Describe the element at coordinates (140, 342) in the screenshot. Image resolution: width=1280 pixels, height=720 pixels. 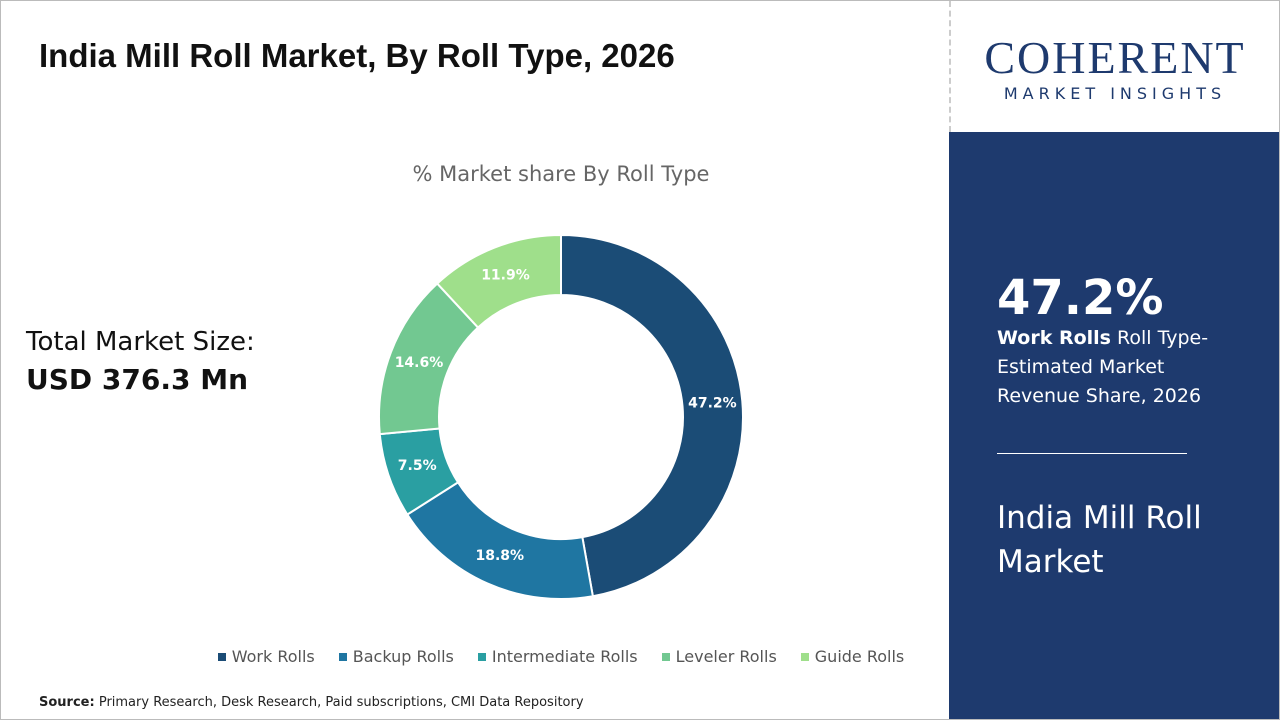
I see `market-size-label: Total Market Size:` at that location.